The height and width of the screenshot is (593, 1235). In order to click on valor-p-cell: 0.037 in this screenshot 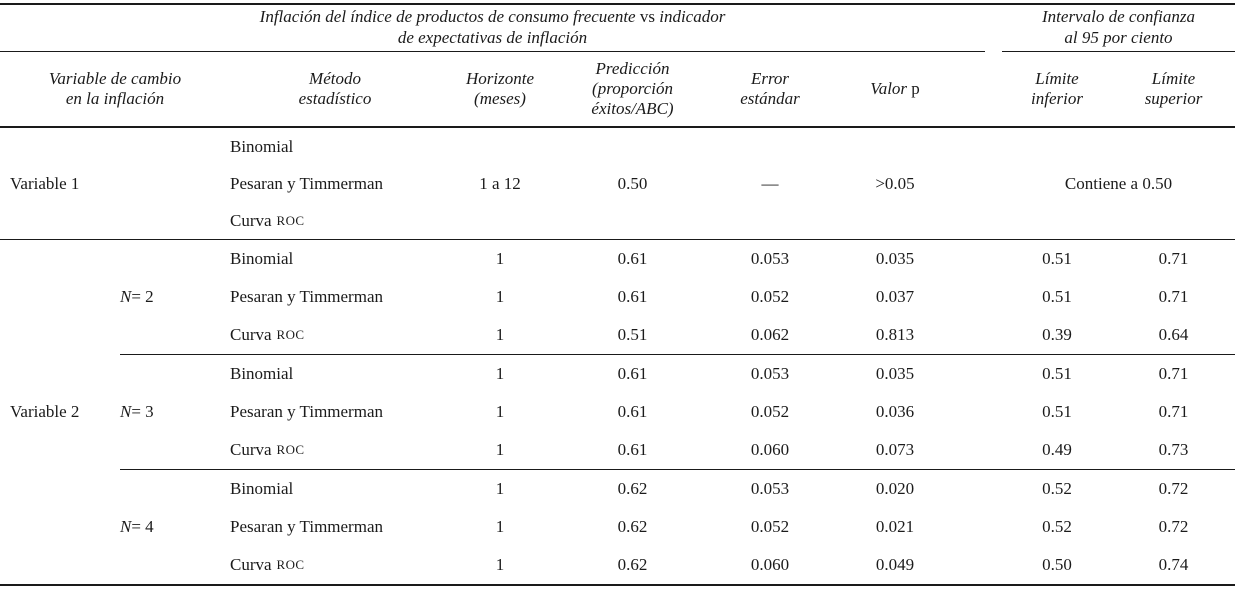, I will do `click(895, 296)`.